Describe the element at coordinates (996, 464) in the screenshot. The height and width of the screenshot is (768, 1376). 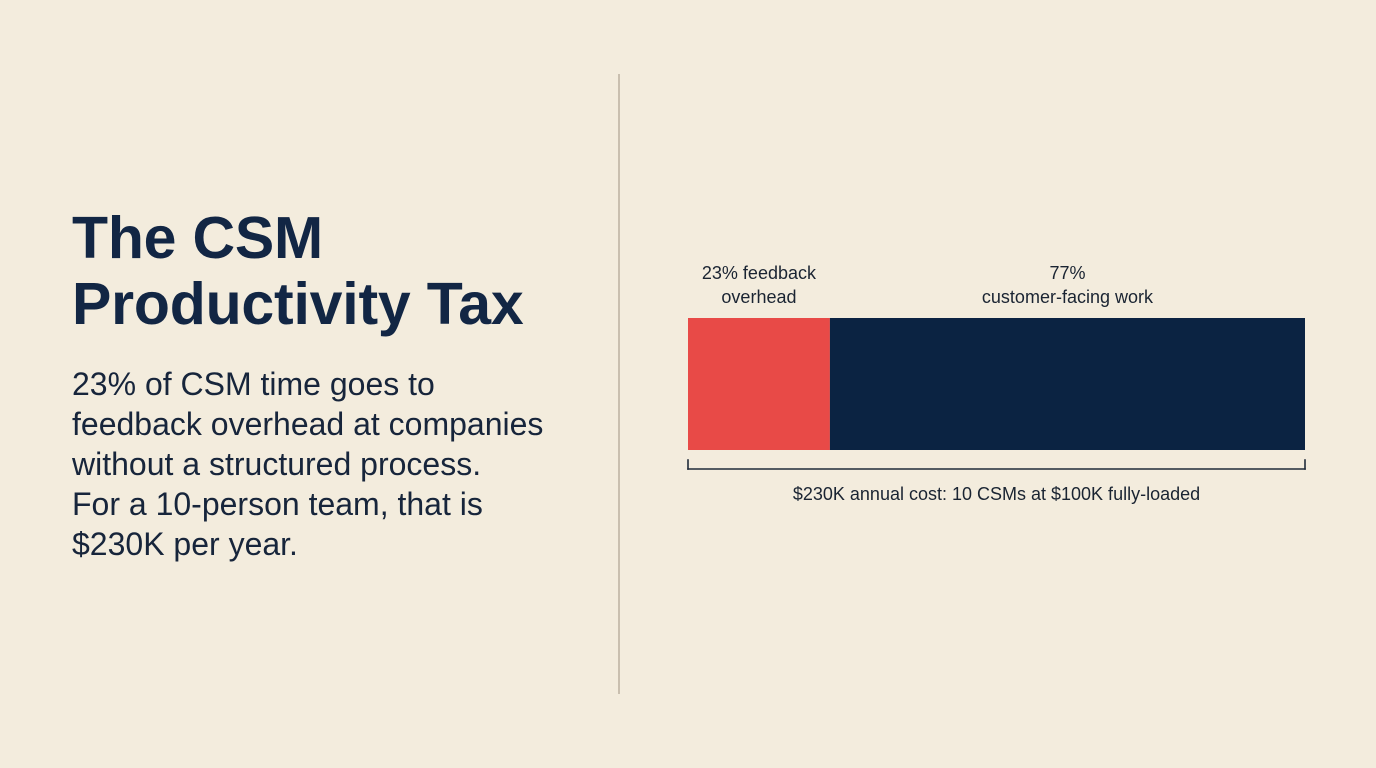
I see `cost-bracket` at that location.